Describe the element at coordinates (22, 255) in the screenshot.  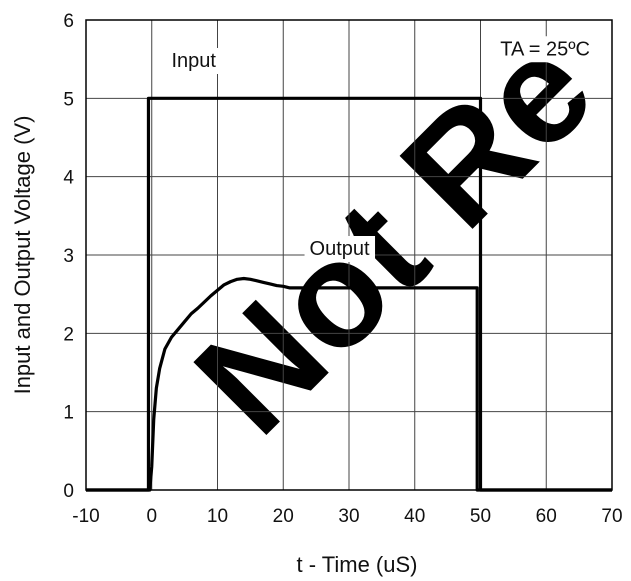
I see `y-axis-label: Input and Output Voltage (V)` at that location.